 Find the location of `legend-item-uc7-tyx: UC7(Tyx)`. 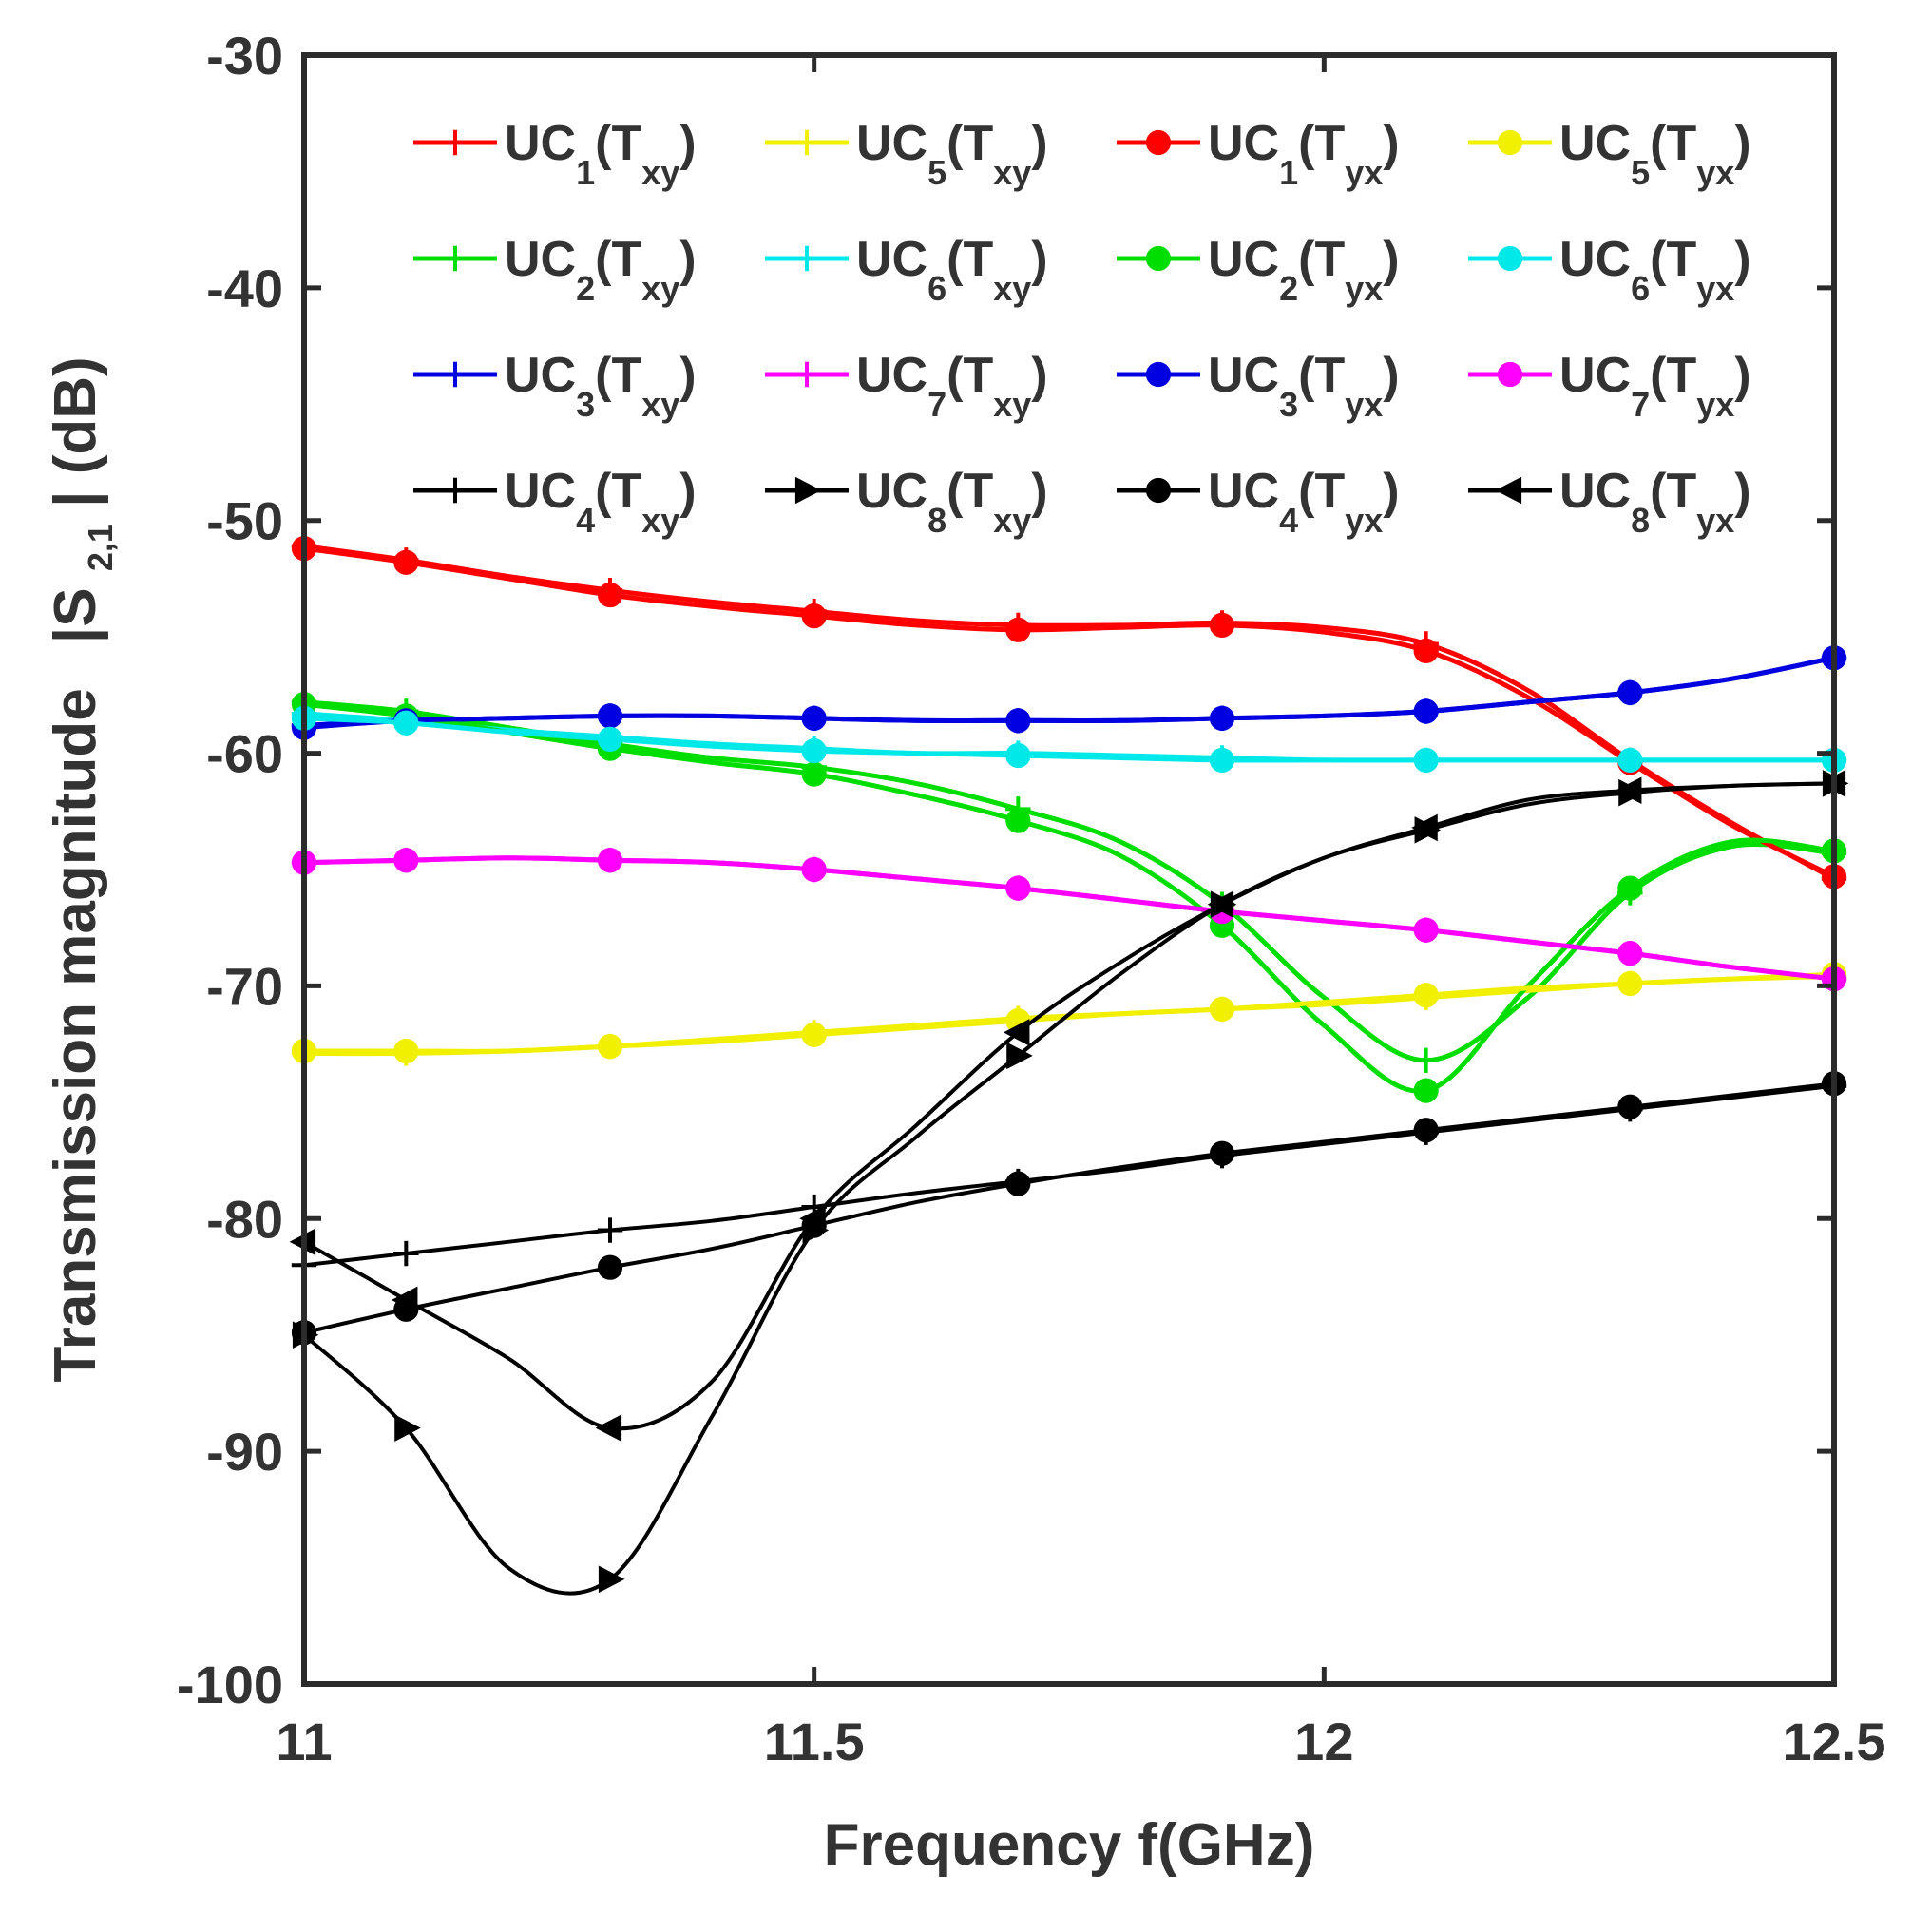

legend-item-uc7-tyx: UC7(Tyx) is located at coordinates (1610, 386).